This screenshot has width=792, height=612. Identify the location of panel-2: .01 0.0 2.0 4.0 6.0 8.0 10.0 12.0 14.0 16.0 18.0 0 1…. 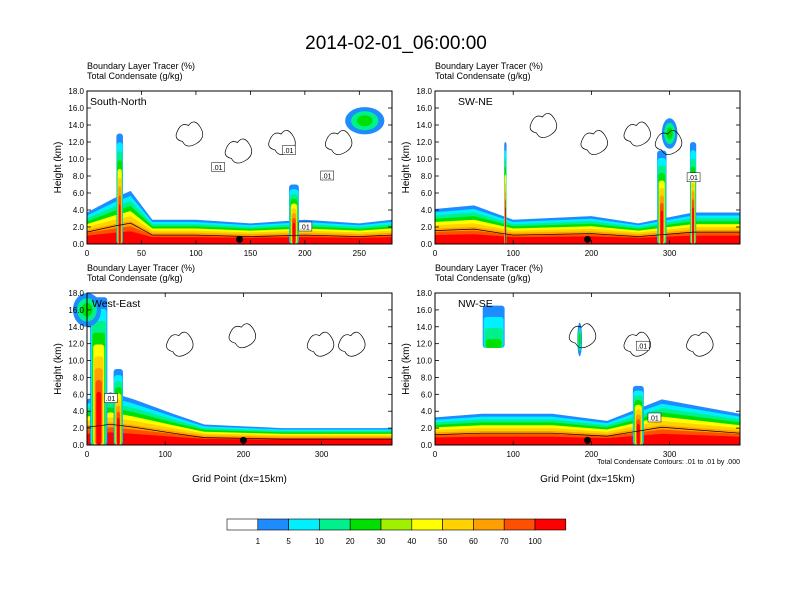
(571, 159).